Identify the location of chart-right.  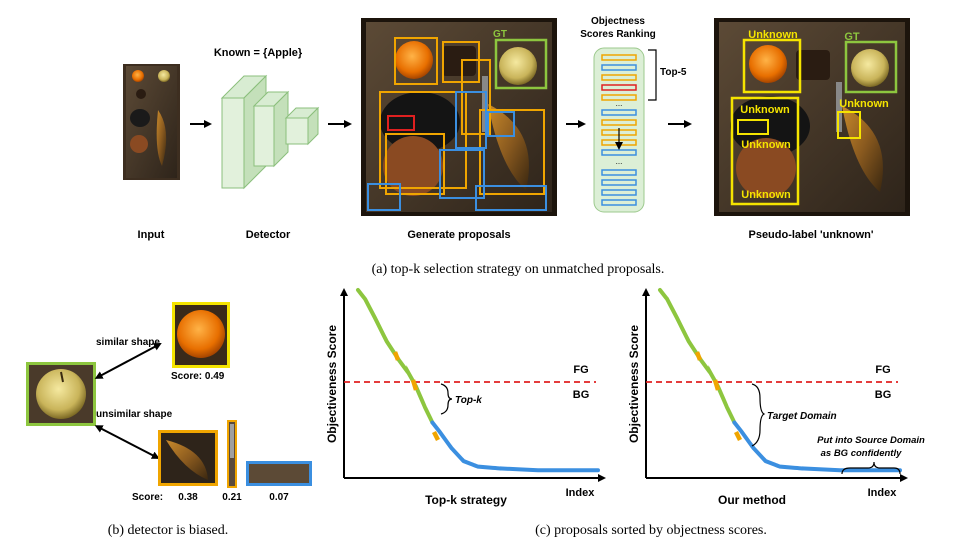
(775, 385).